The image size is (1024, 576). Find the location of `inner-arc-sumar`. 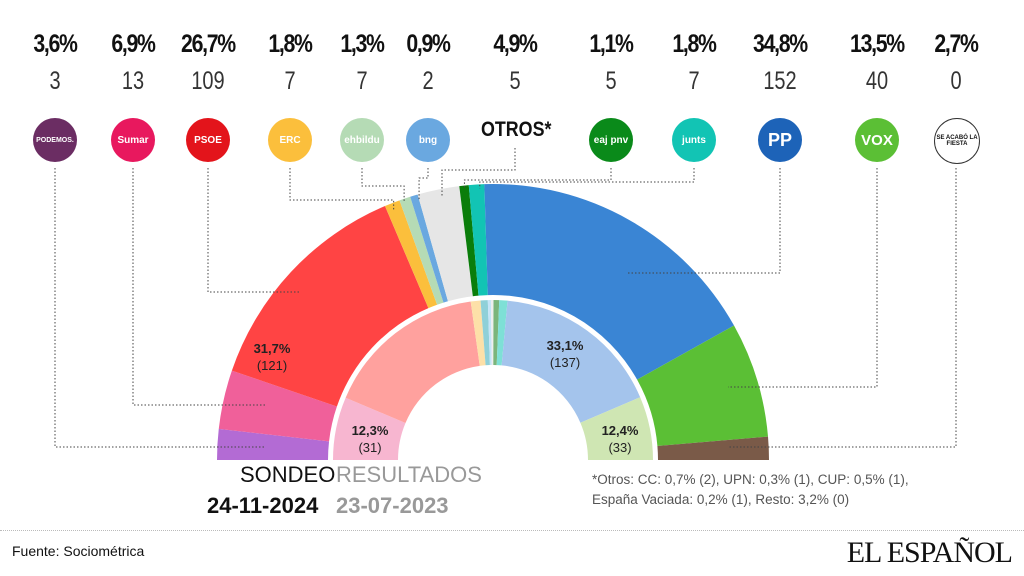

inner-arc-sumar is located at coordinates (369, 428).